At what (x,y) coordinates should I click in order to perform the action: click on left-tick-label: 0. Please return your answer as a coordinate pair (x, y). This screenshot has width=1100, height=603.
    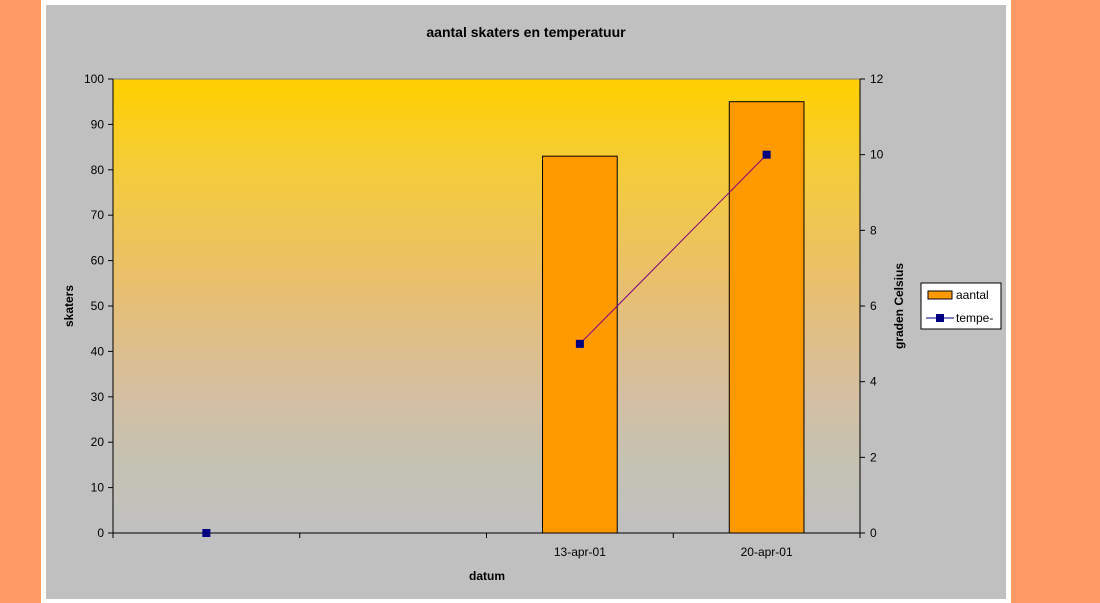
    Looking at the image, I should click on (100, 533).